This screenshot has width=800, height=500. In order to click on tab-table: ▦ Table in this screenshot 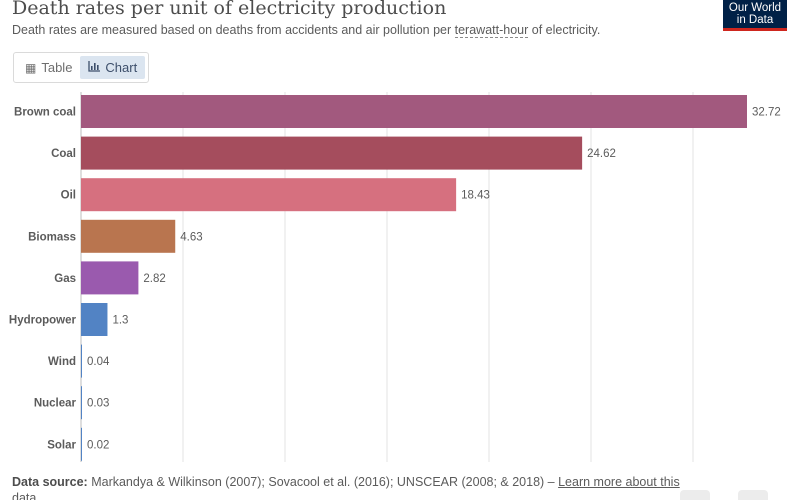, I will do `click(48, 67)`.